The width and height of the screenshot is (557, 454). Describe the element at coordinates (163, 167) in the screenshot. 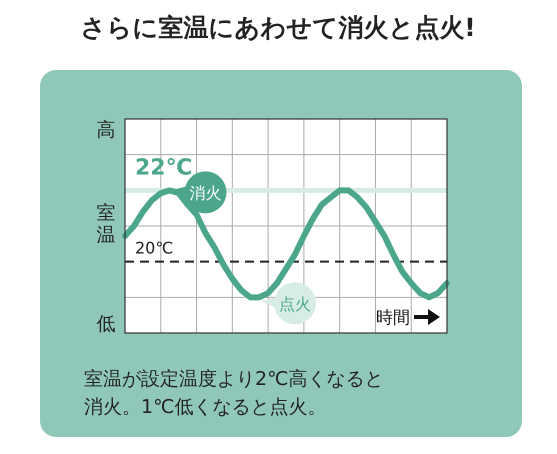

I see `ref-line-label: 22℃` at that location.